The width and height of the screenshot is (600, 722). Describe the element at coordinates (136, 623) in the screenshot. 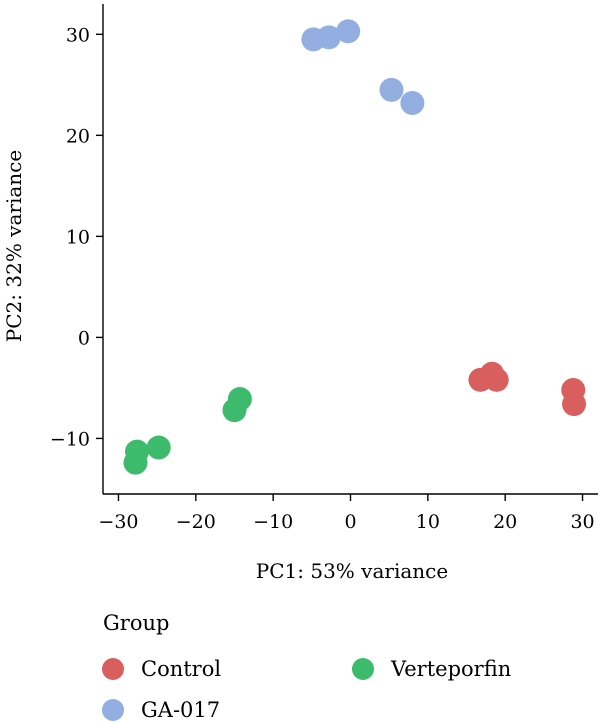

I see `legend-title: Group` at that location.